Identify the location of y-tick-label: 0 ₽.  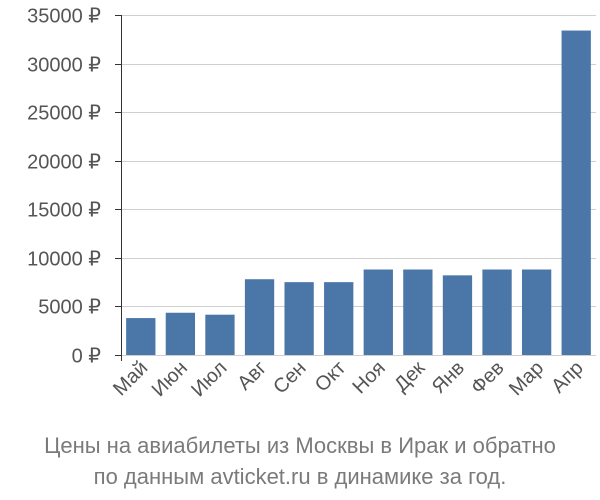
(87, 357).